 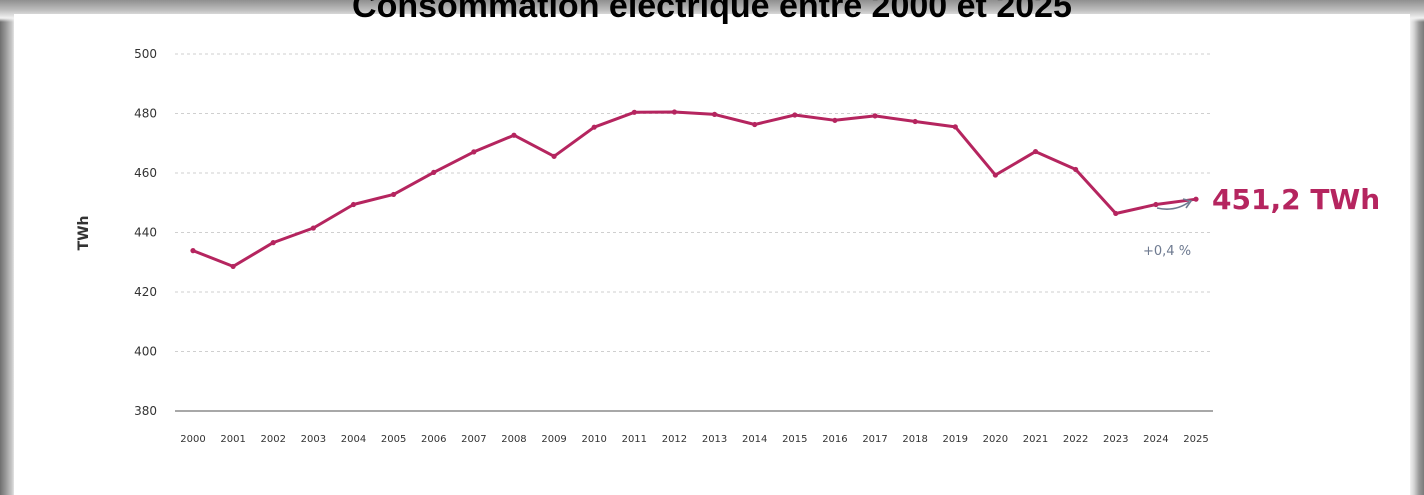 I want to click on x-tick-label: 2014, so click(x=754, y=439).